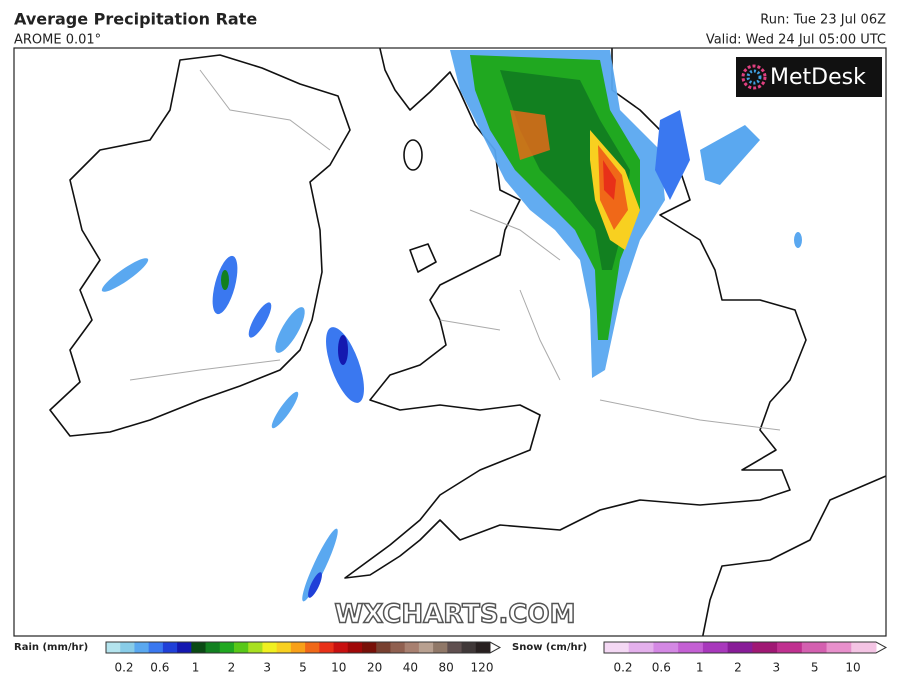  I want to click on snow-label: Snow (cm/hr), so click(549, 647).